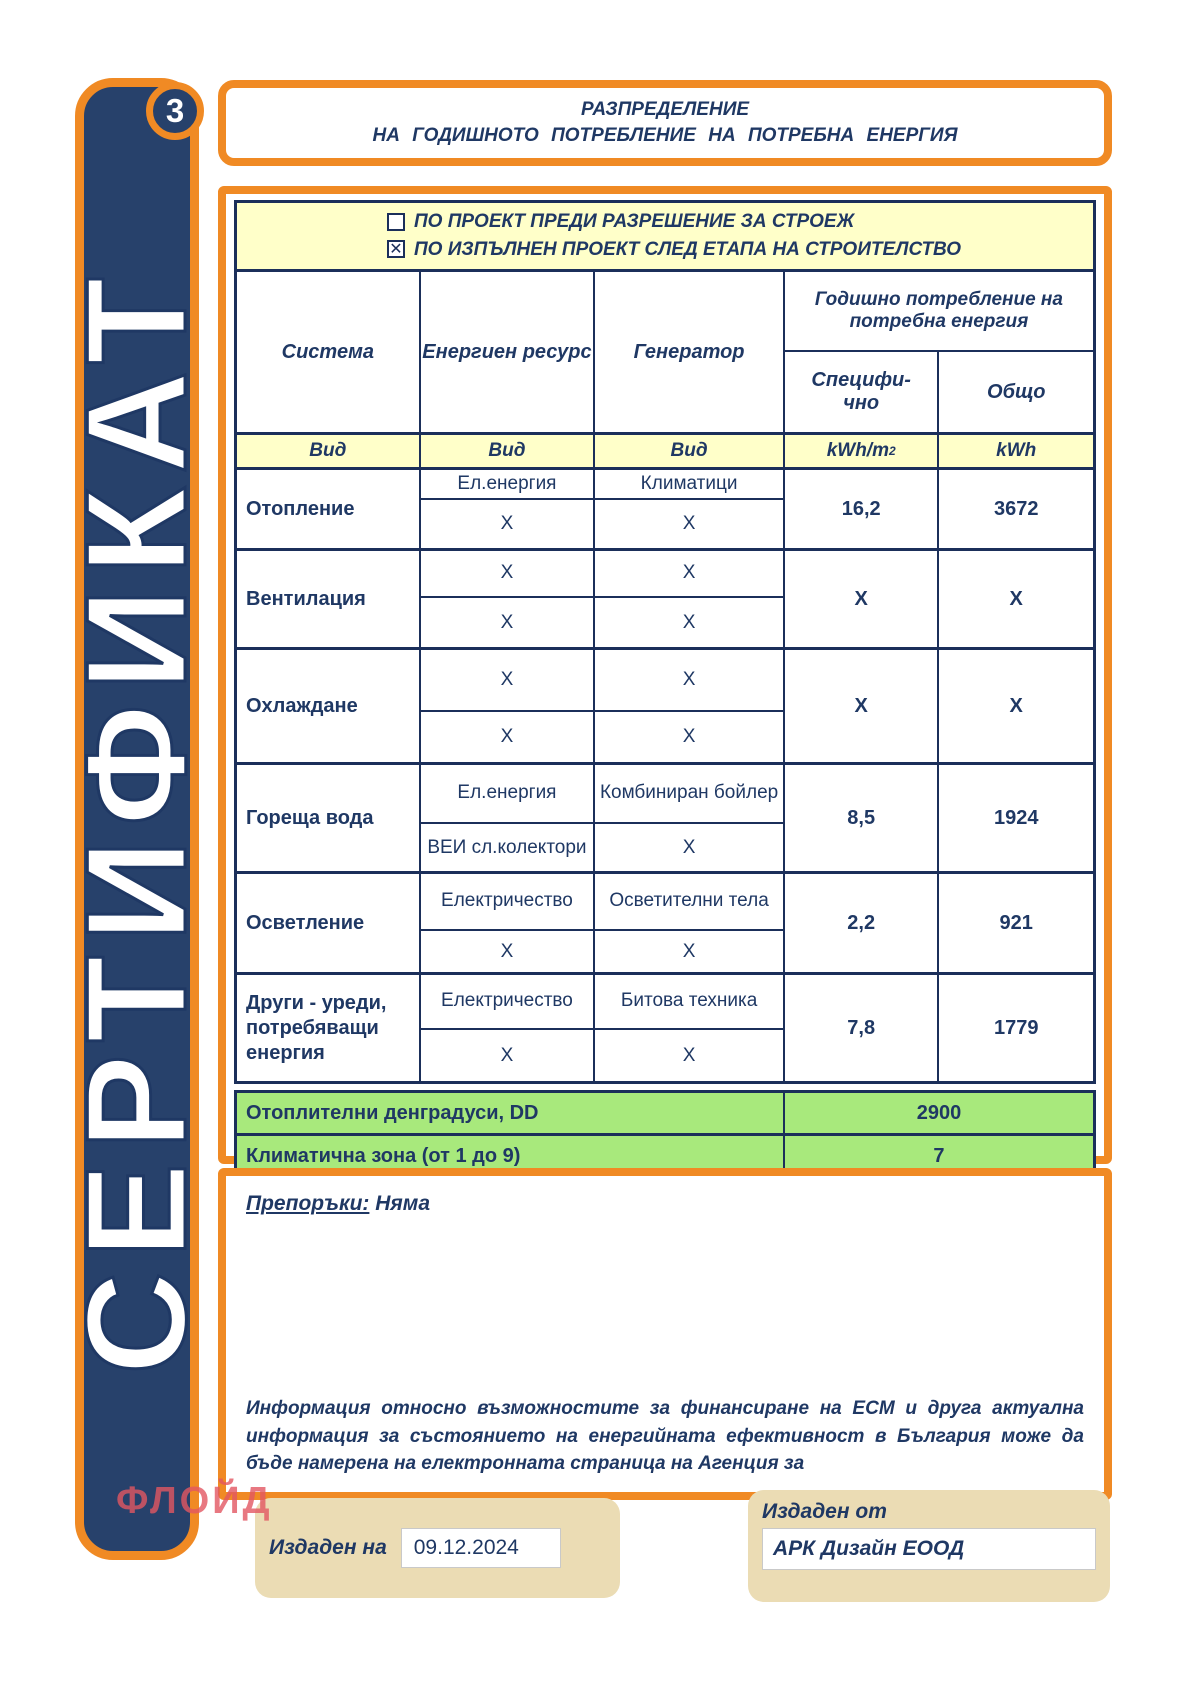 The height and width of the screenshot is (1684, 1190). What do you see at coordinates (689, 1003) in the screenshot?
I see `generator-1: Битова техника` at bounding box center [689, 1003].